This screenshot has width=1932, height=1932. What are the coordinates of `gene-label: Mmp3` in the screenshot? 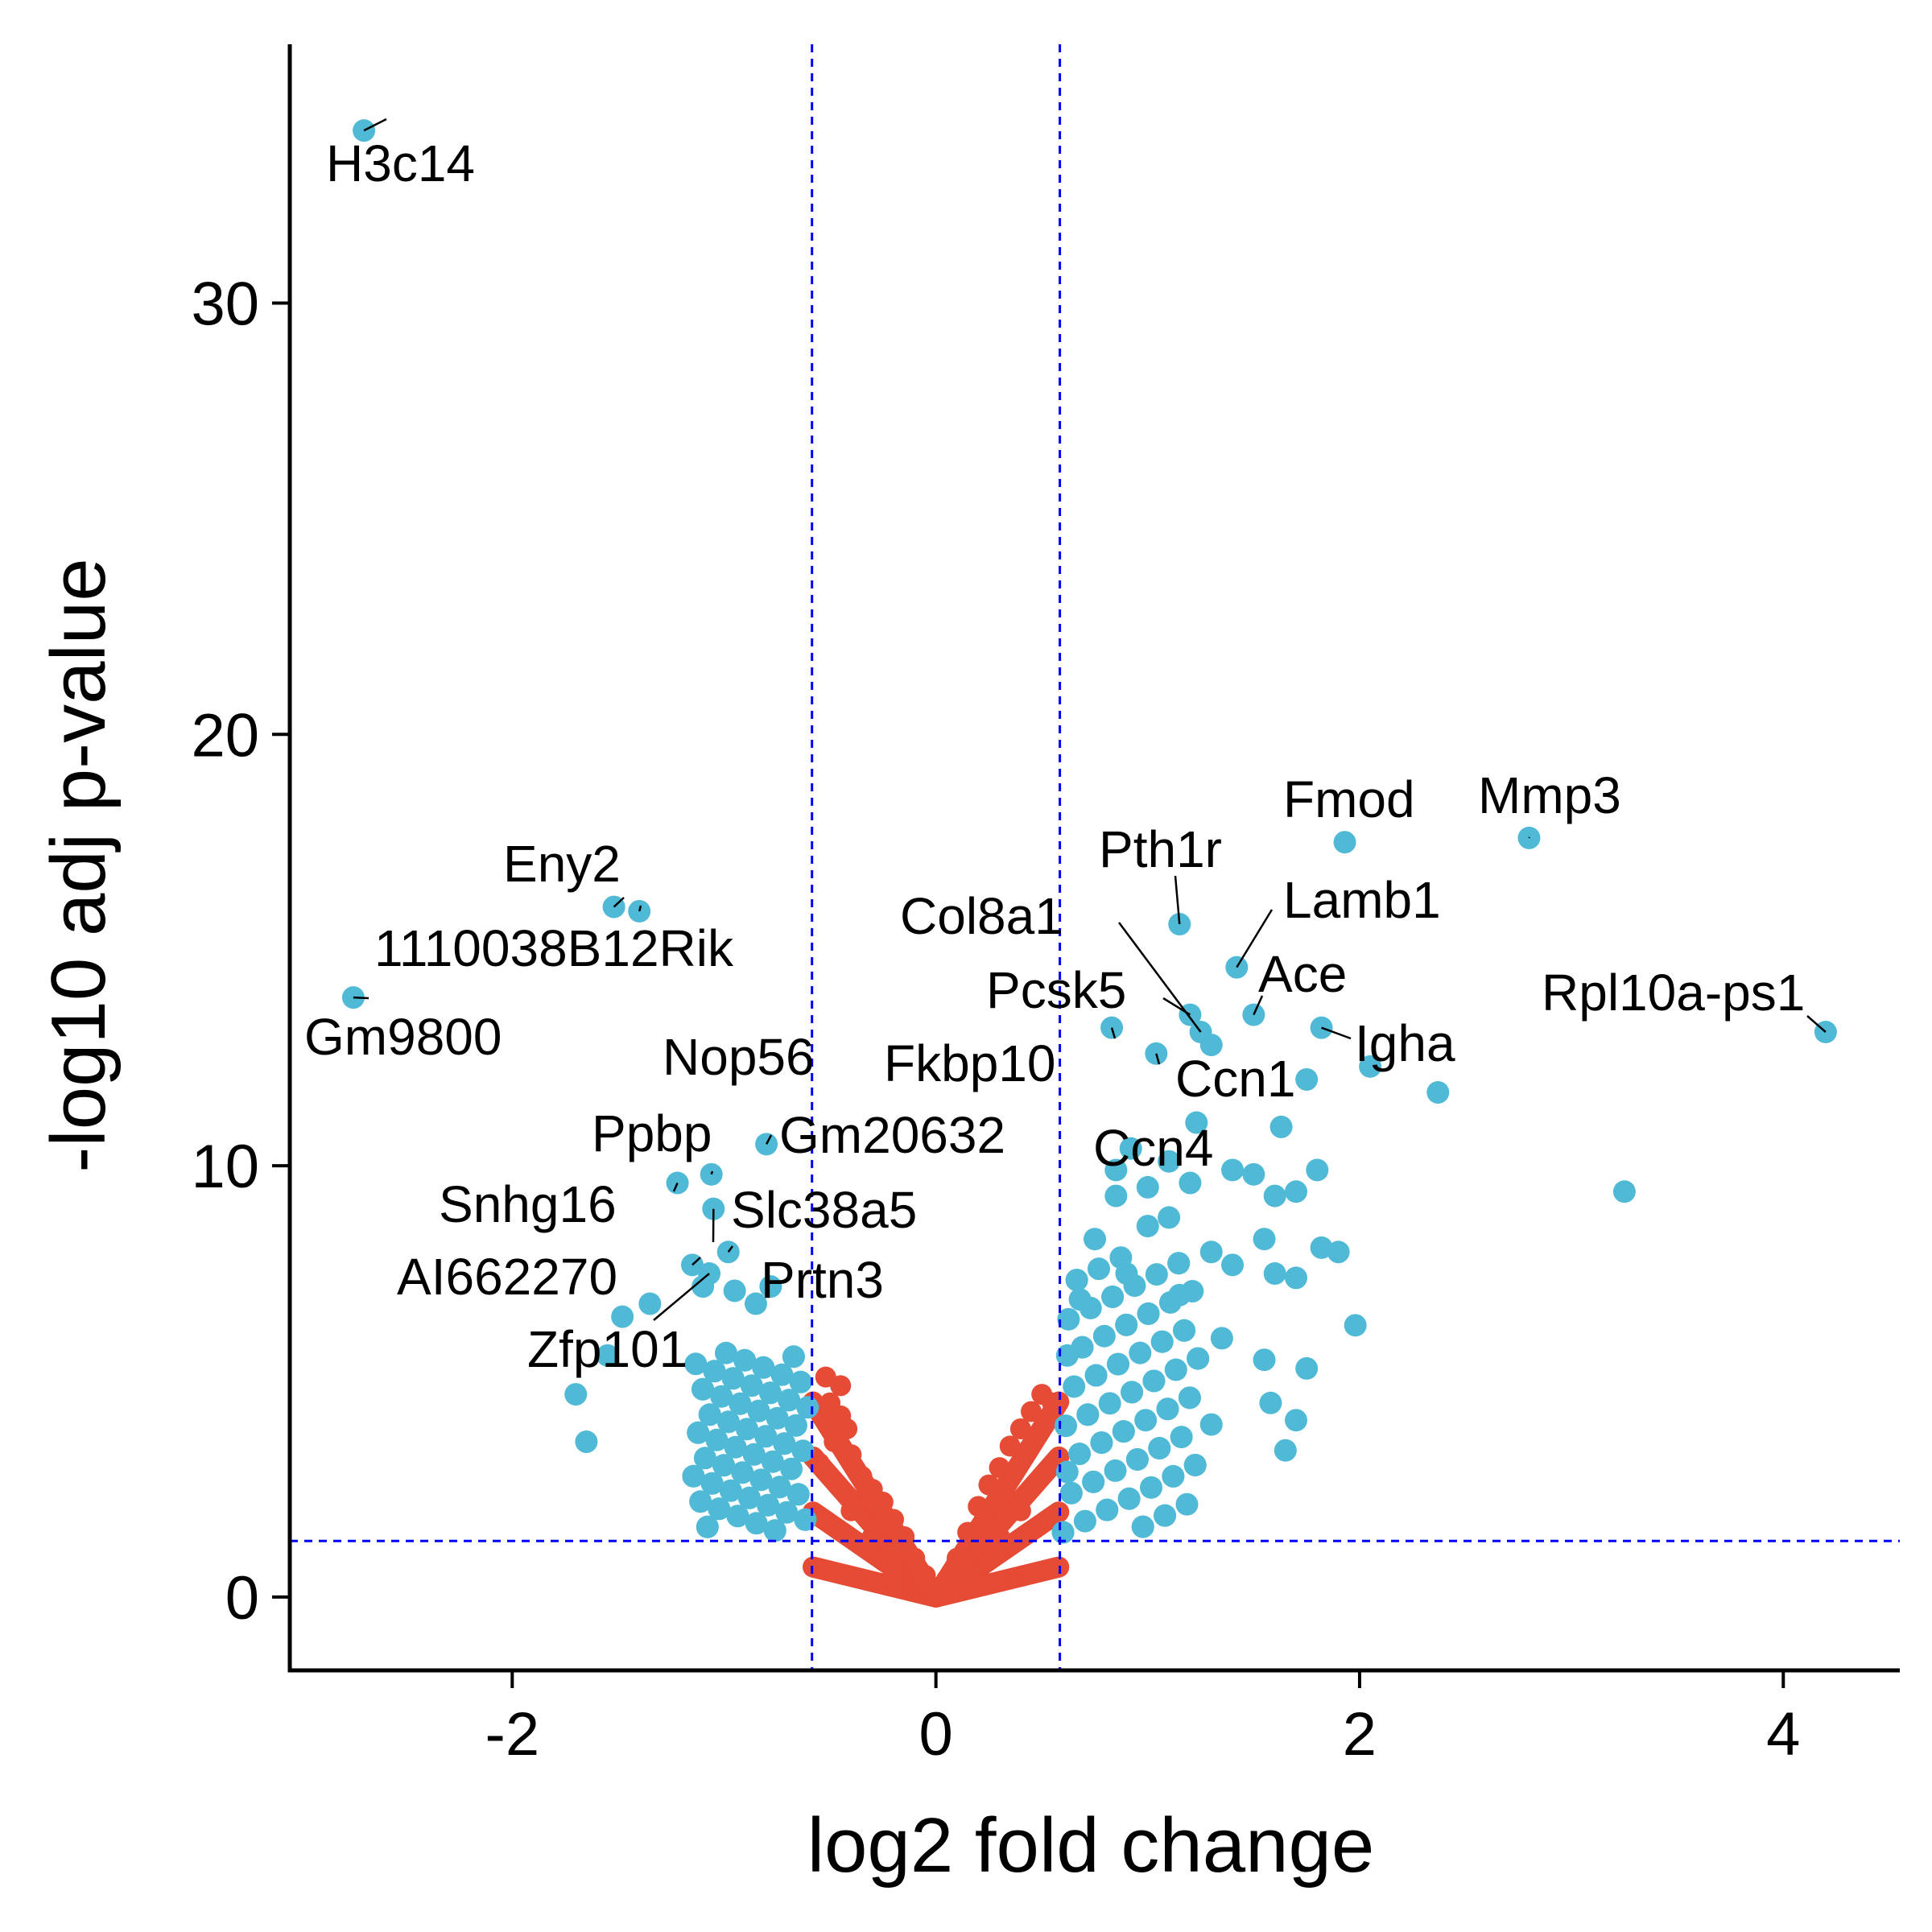 It's located at (1549, 795).